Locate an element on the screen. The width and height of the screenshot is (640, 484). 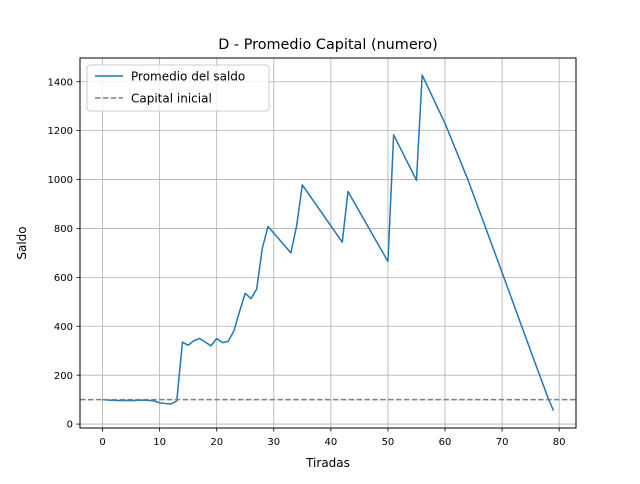
legend-label-promedio: Promedio del saldo is located at coordinates (188, 77).